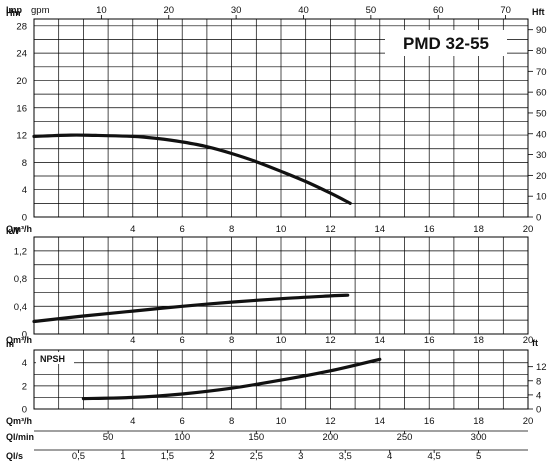 The height and width of the screenshot is (464, 550). What do you see at coordinates (541, 113) in the screenshot?
I see `y-tick-label-right: 50` at bounding box center [541, 113].